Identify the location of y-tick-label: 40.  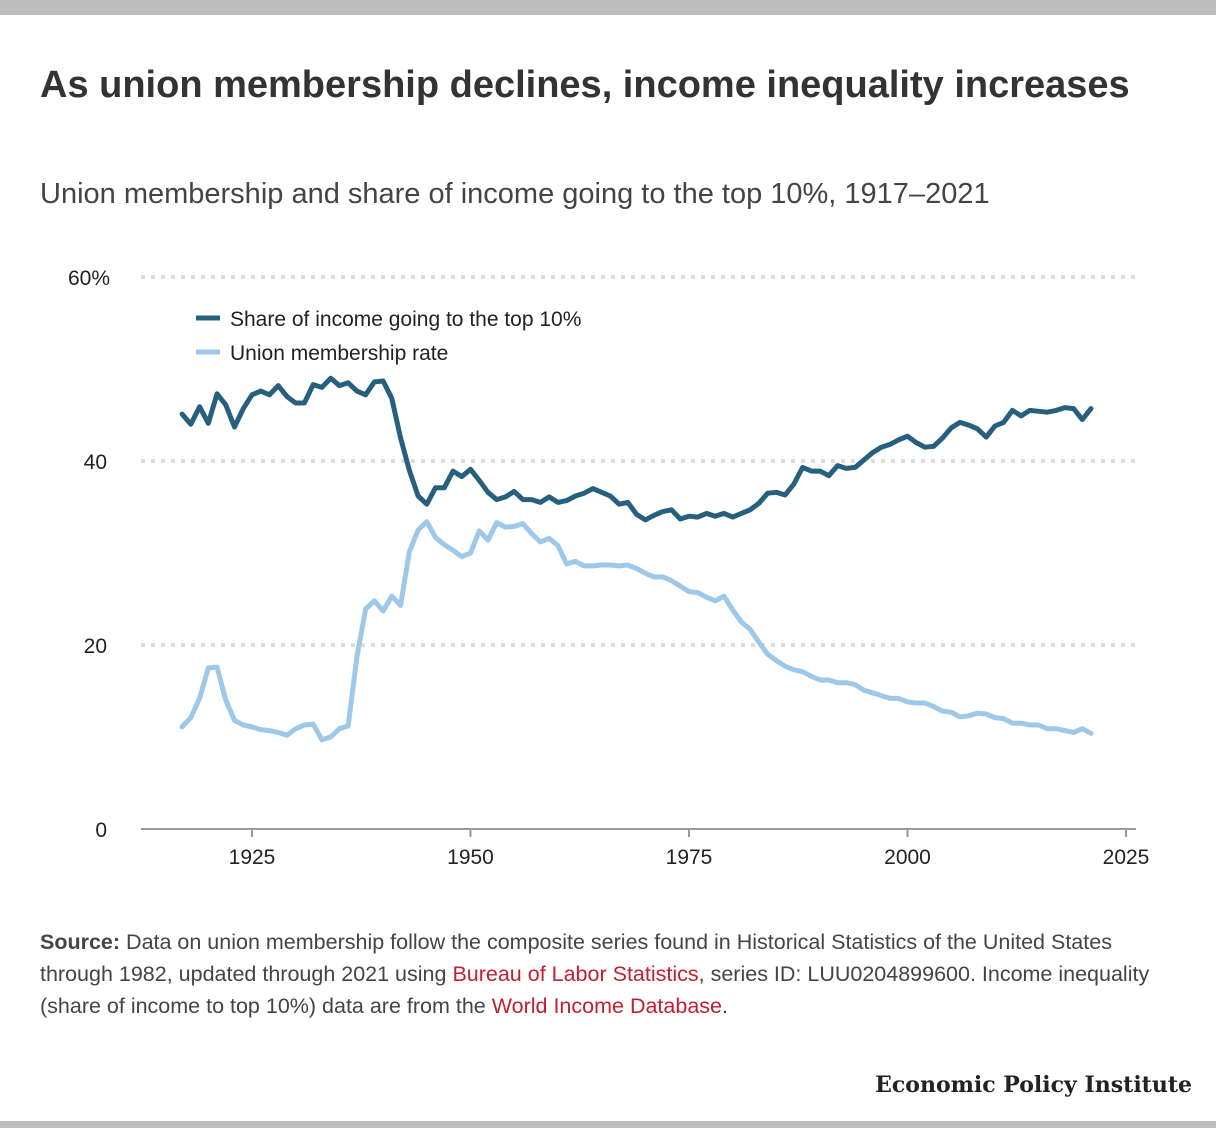
(95, 462).